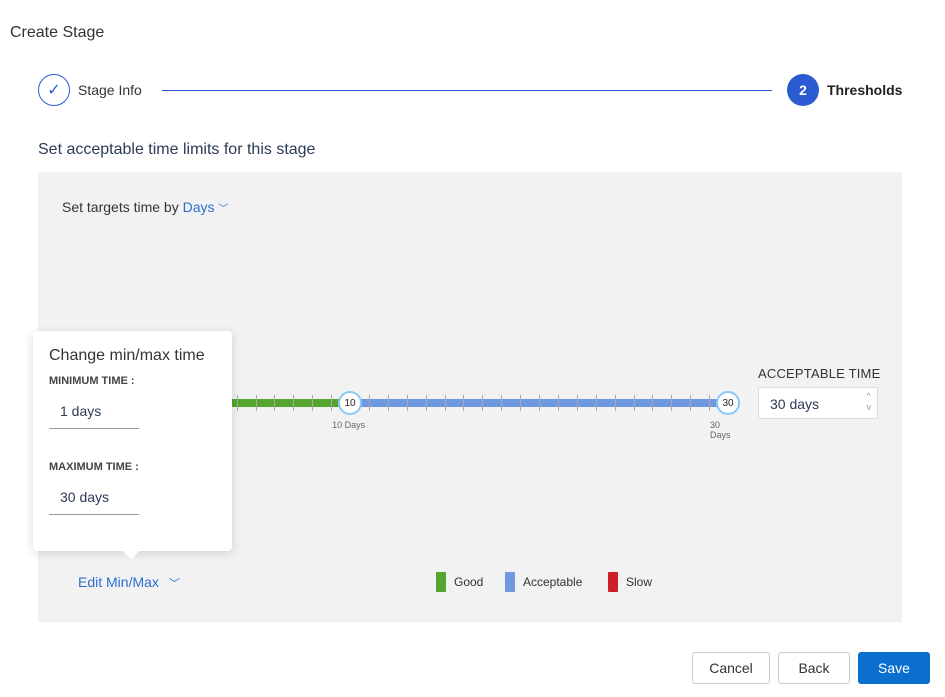  Describe the element at coordinates (92, 381) in the screenshot. I see `min-time-label: MINIMUM TIME :` at that location.